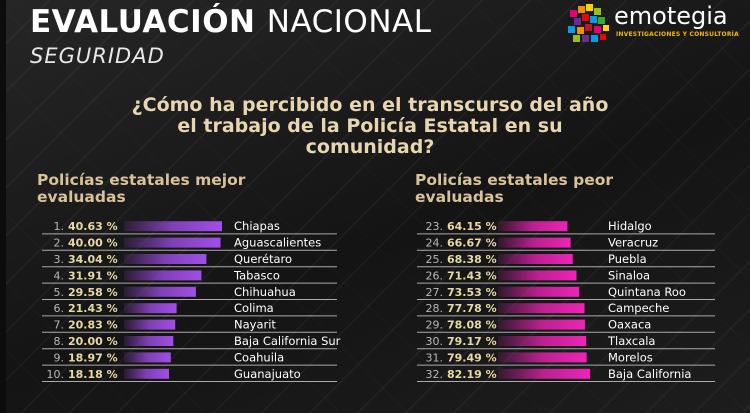 The width and height of the screenshot is (750, 413). I want to click on title-bold: EVALUACIÓN, so click(143, 22).